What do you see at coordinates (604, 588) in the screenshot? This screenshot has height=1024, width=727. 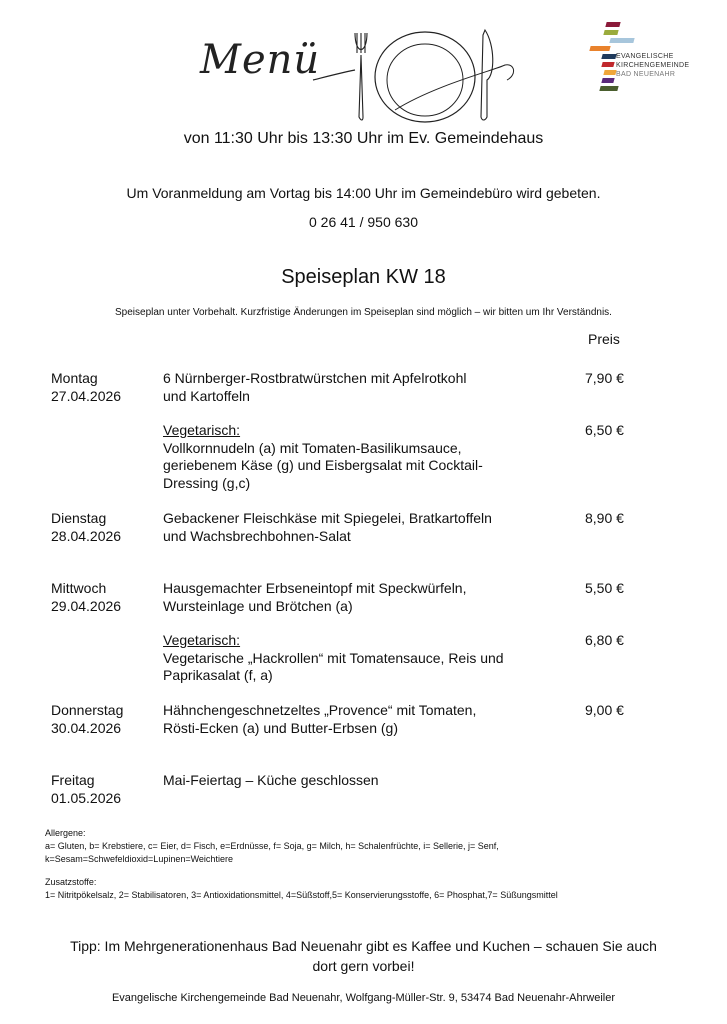 I see `dish-price: 5,50 €` at bounding box center [604, 588].